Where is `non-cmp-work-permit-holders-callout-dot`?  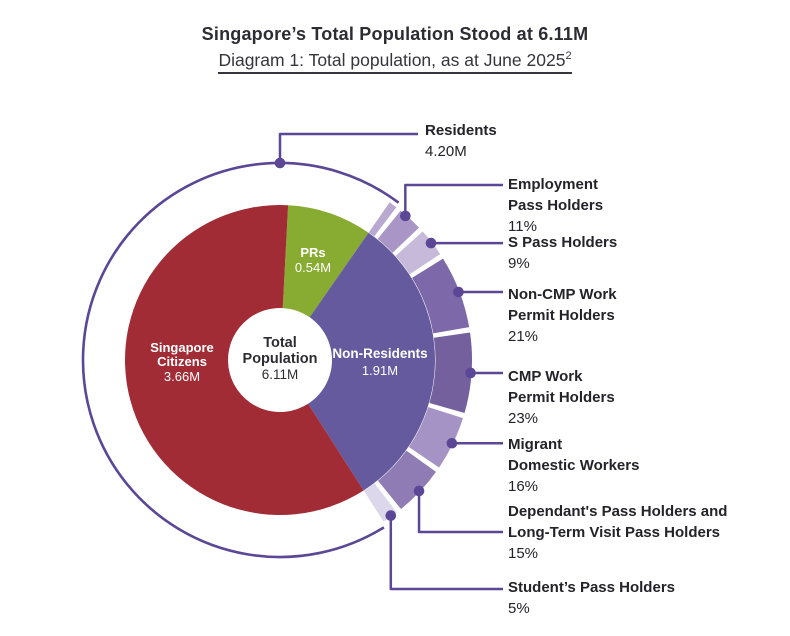 non-cmp-work-permit-holders-callout-dot is located at coordinates (458, 292).